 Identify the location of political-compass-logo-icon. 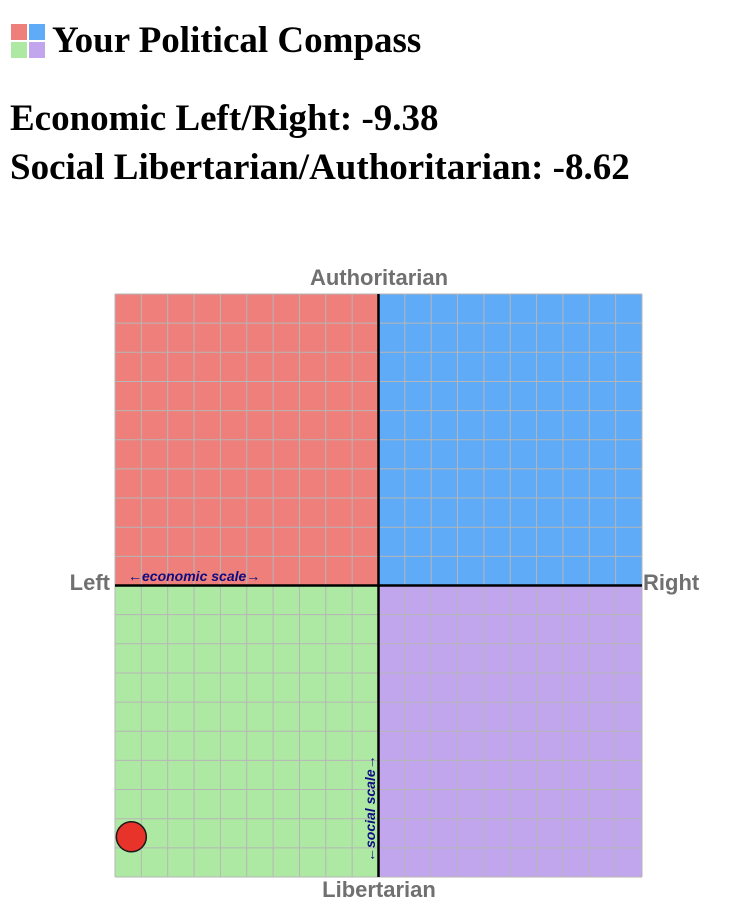
(28, 40).